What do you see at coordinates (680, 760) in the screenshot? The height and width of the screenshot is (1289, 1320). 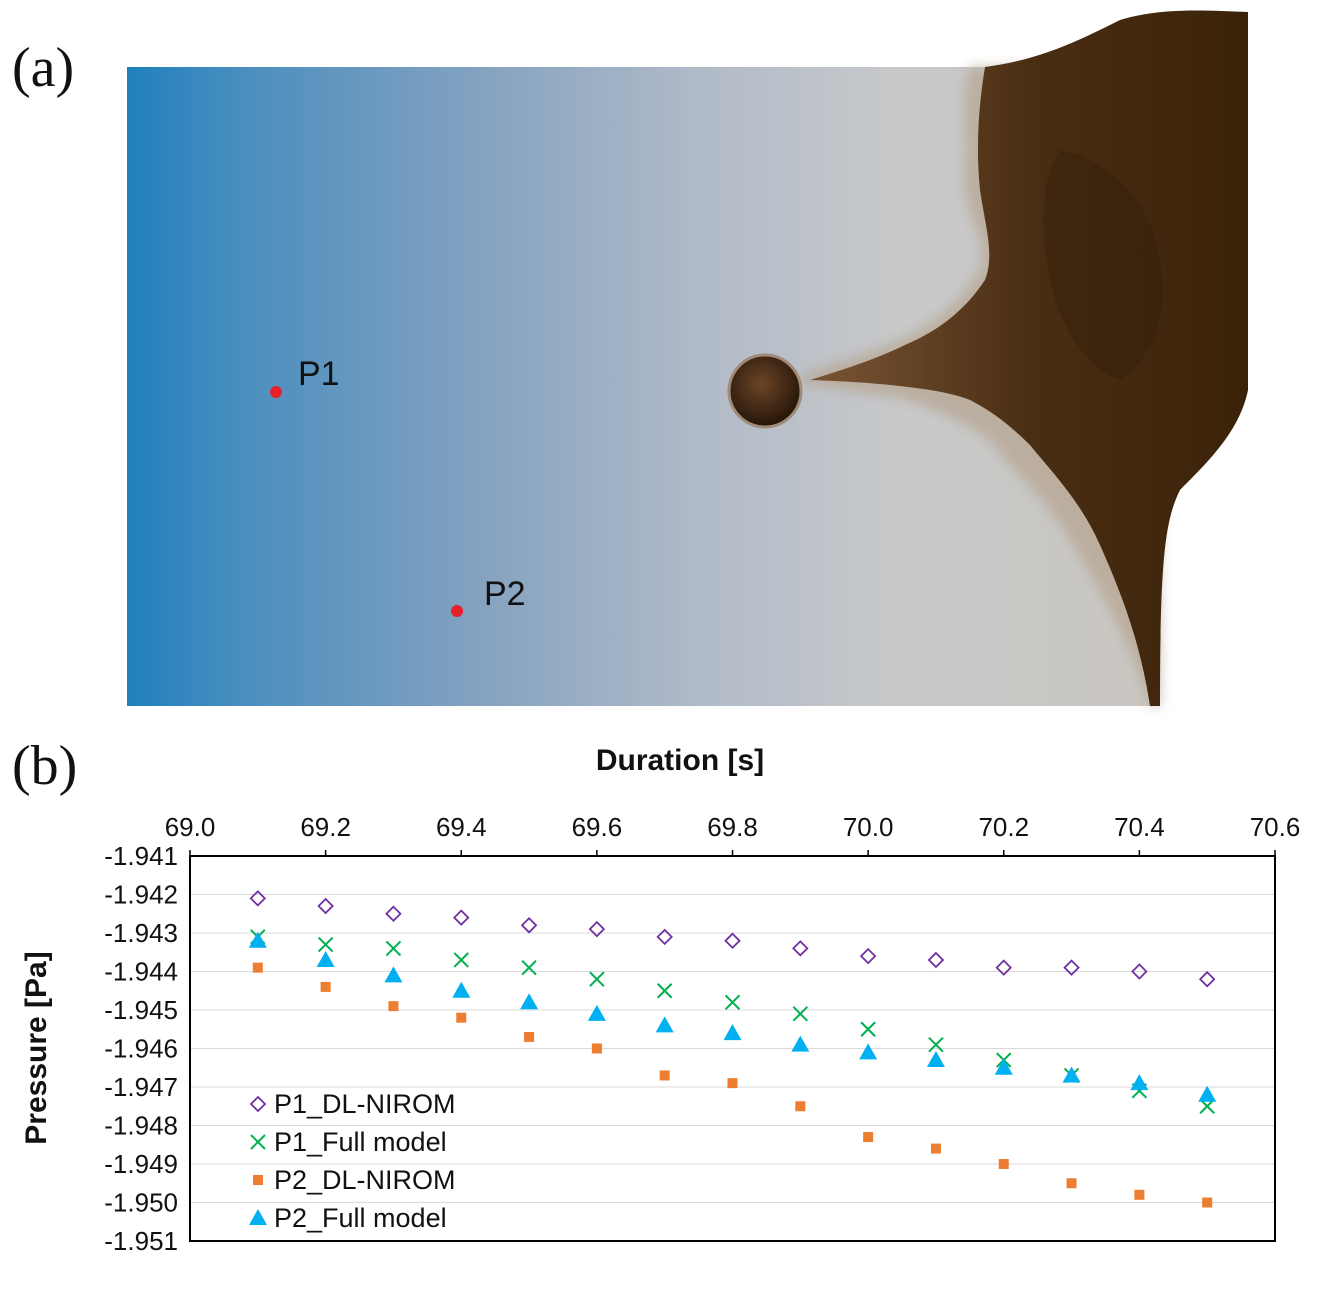 I see `x-axis-title: Duration [s]` at bounding box center [680, 760].